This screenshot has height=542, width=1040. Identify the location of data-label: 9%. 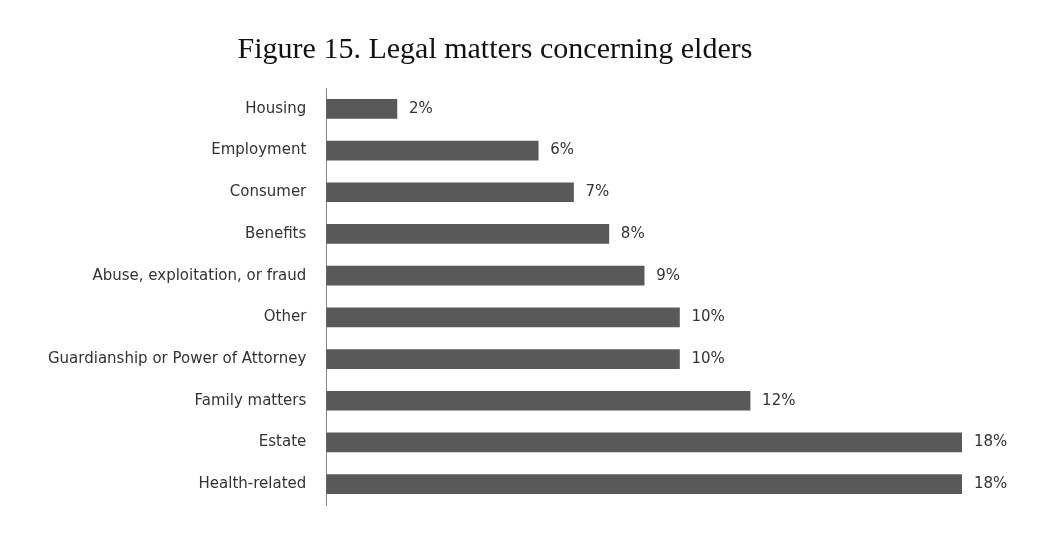
(668, 274).